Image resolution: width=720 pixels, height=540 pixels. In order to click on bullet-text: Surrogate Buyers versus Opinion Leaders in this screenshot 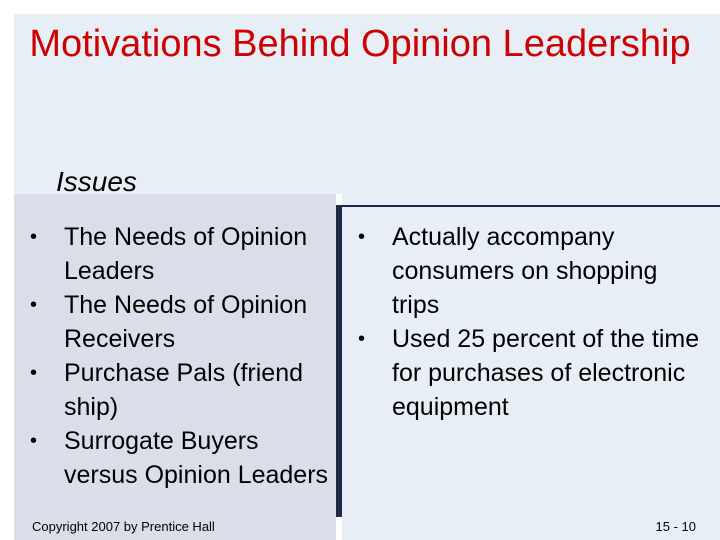, I will do `click(196, 458)`.